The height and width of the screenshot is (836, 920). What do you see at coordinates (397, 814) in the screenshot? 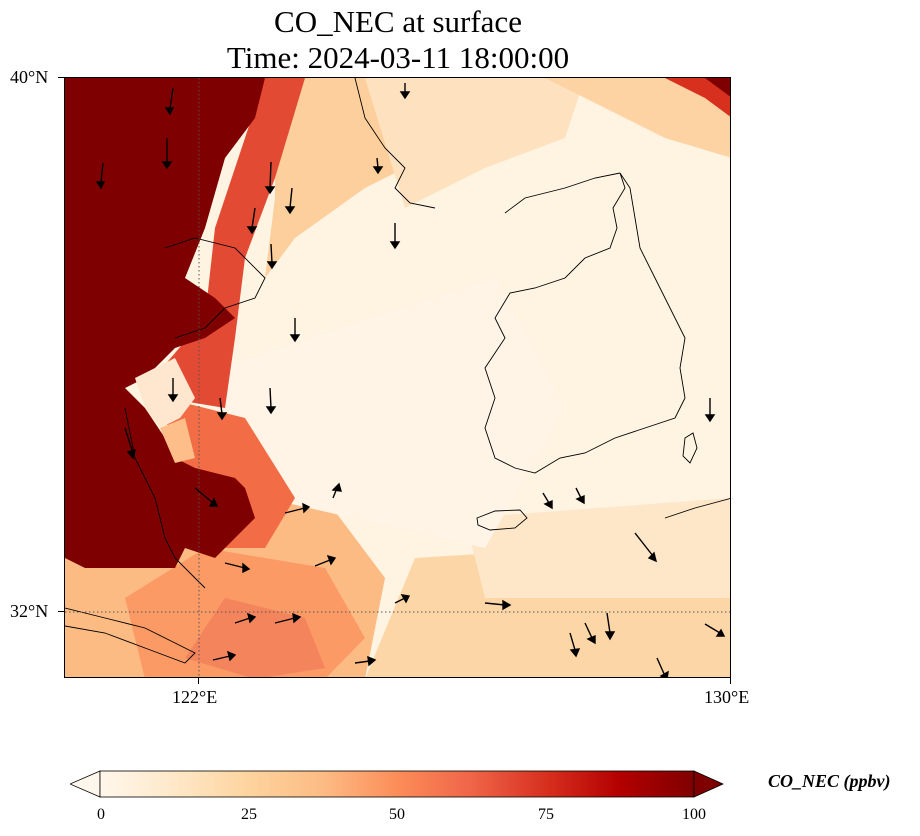
I see `colorbar-tick-50: 50` at bounding box center [397, 814].